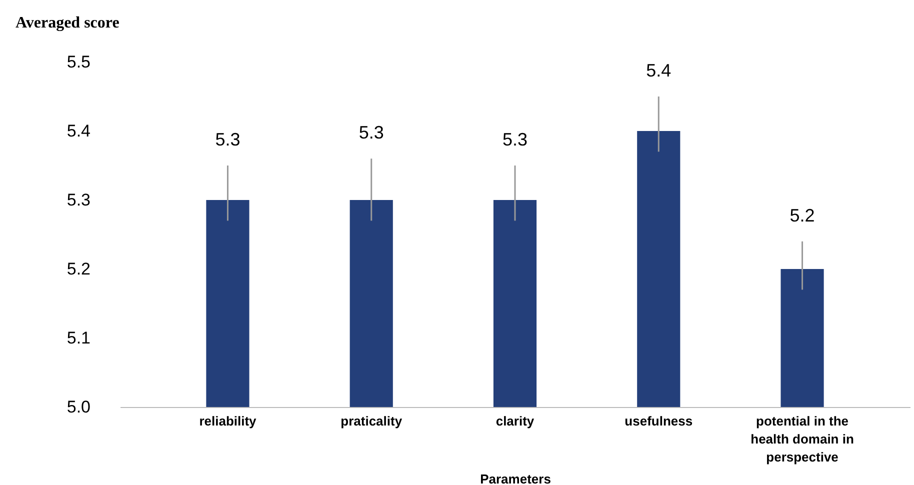  What do you see at coordinates (68, 23) in the screenshot?
I see `y-axis-title: Averaged score` at bounding box center [68, 23].